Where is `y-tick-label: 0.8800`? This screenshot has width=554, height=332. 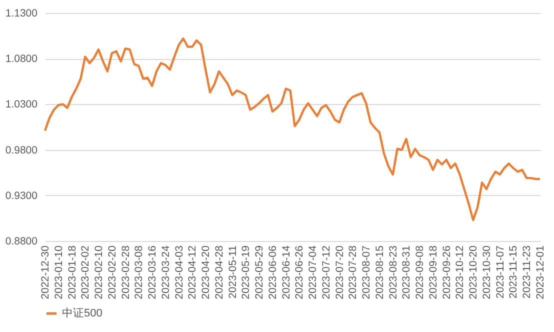 y-tick-label: 0.8800 is located at coordinates (21, 242).